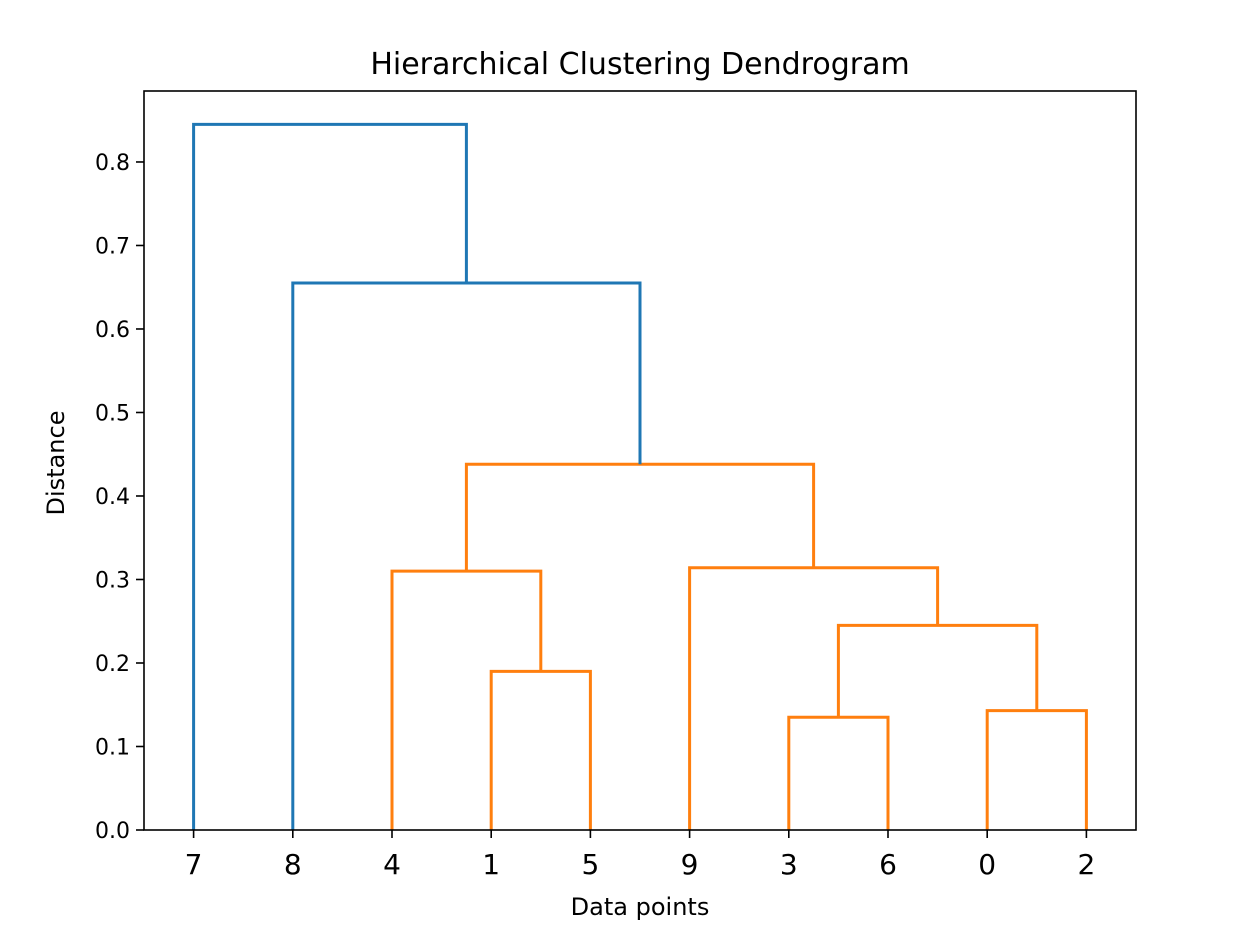 This screenshot has width=1236, height=926. Describe the element at coordinates (987, 864) in the screenshot. I see `x-tick-label: 0` at that location.